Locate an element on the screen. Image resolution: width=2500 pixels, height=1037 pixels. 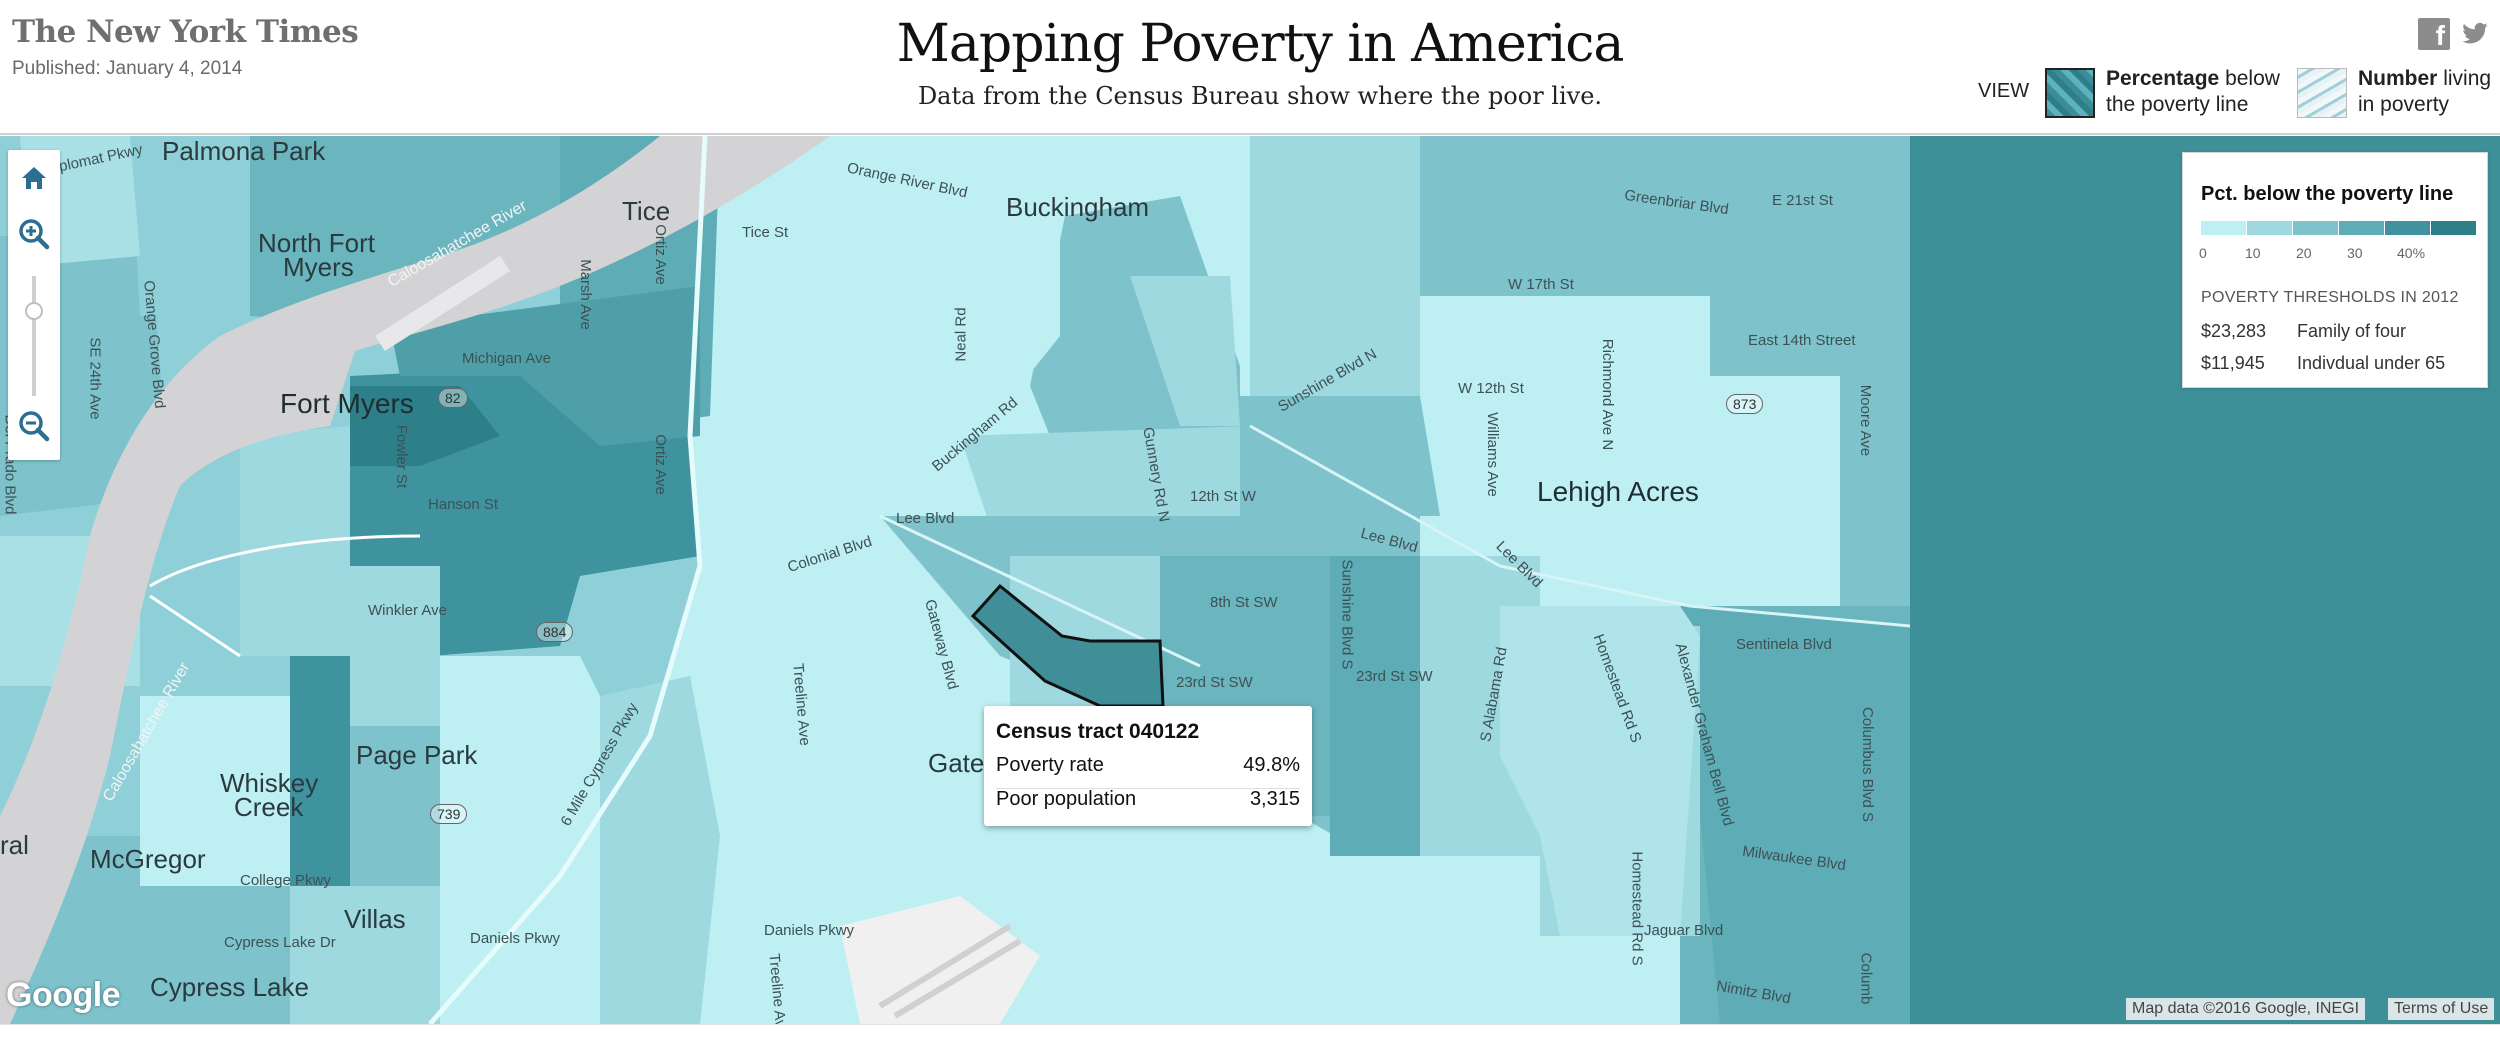
zoom-slider-handle is located at coordinates (34, 311).